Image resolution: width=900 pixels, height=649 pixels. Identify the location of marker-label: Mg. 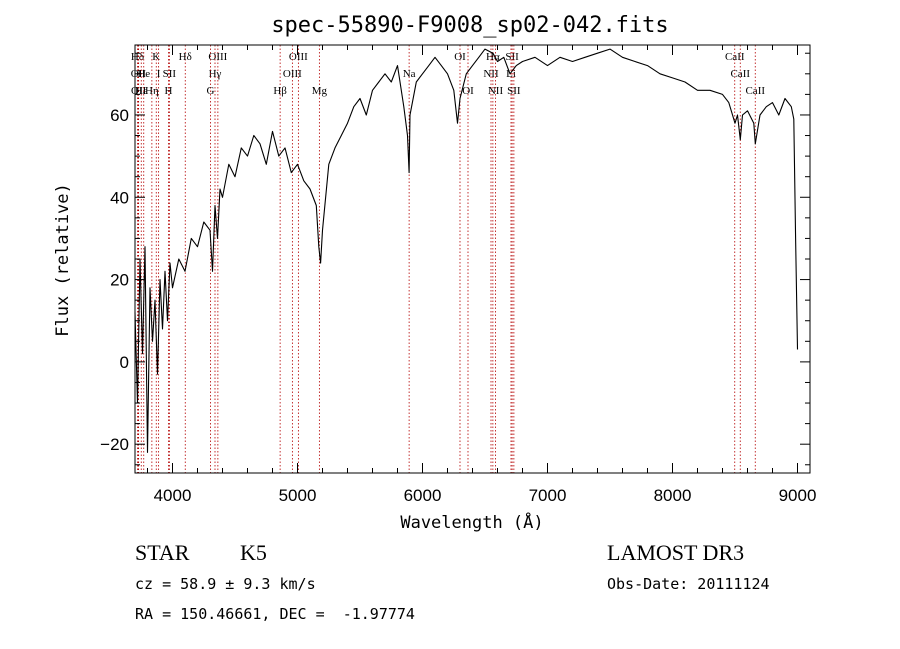
(320, 91).